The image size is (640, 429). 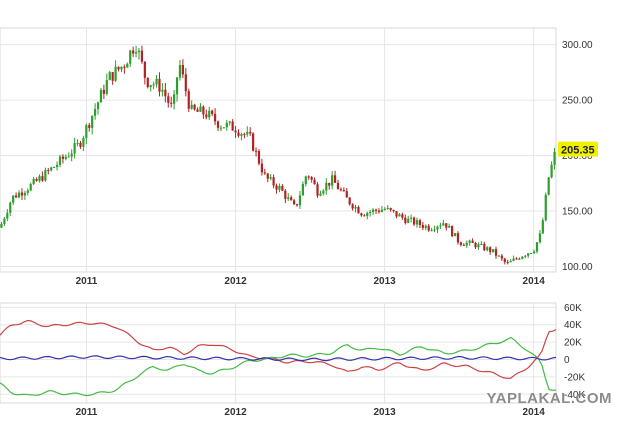 I want to click on price-x-tick: 2013, so click(x=384, y=281).